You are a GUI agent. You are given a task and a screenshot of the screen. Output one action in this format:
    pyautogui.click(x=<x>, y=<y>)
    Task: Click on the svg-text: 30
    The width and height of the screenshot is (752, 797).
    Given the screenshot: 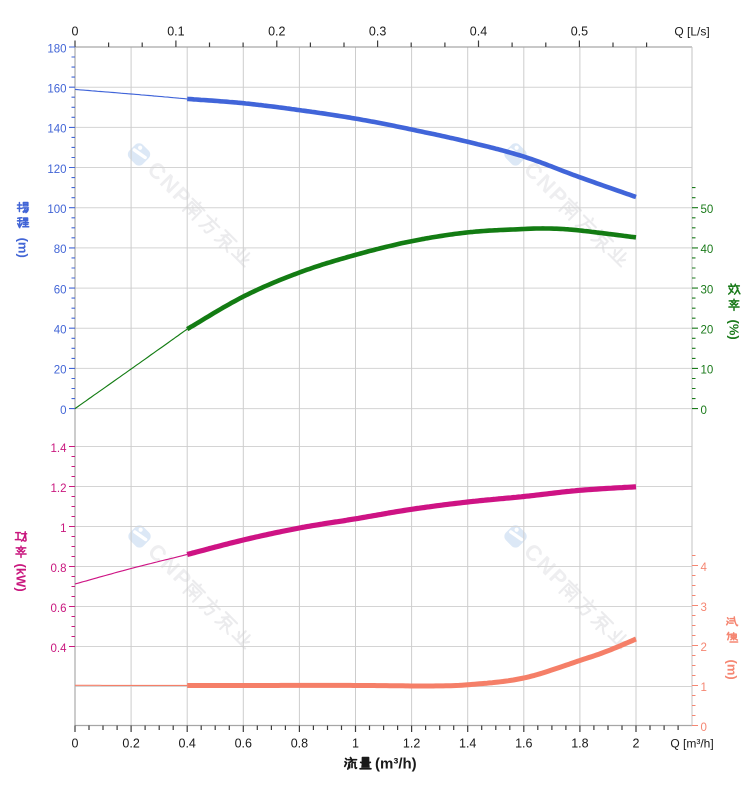 What is the action you would take?
    pyautogui.click(x=707, y=290)
    